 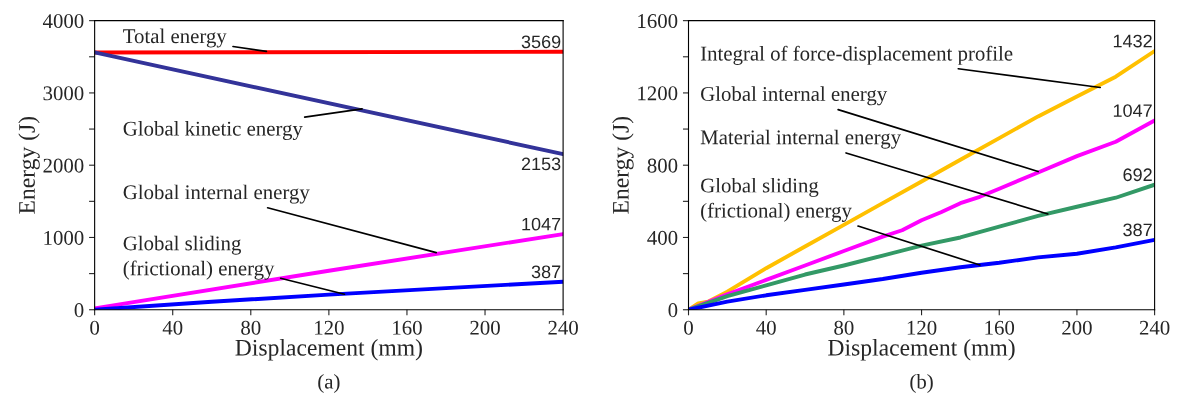 I want to click on annotation: Global kinetic energy, so click(x=213, y=130).